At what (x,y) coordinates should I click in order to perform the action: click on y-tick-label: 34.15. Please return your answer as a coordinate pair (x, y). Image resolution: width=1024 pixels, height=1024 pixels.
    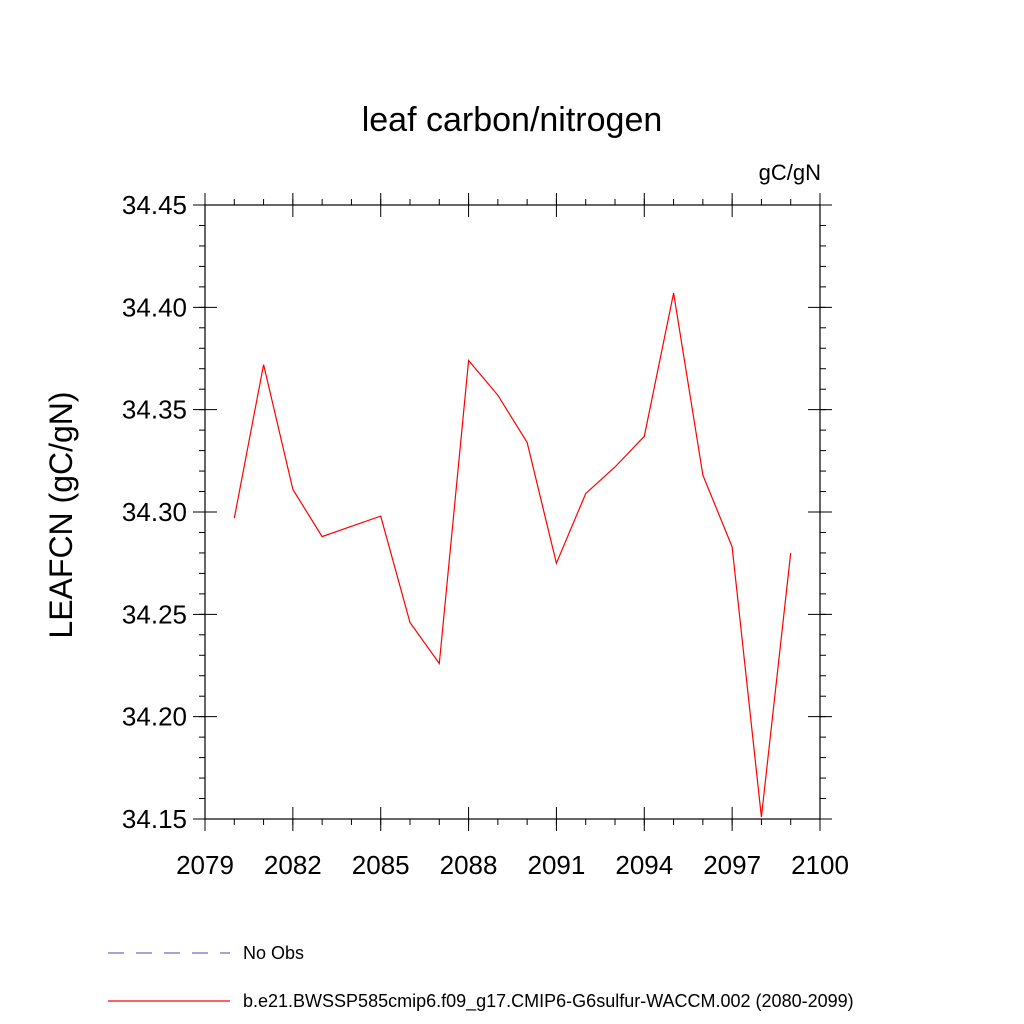
    Looking at the image, I should click on (154, 819).